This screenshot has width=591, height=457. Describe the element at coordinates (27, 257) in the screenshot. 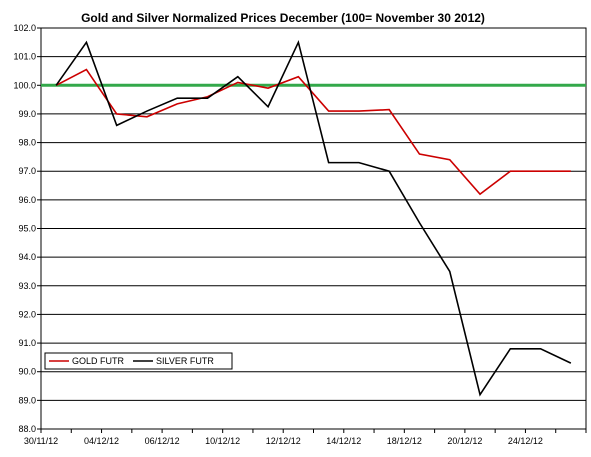

I see `y-tick-label: 94.0` at that location.